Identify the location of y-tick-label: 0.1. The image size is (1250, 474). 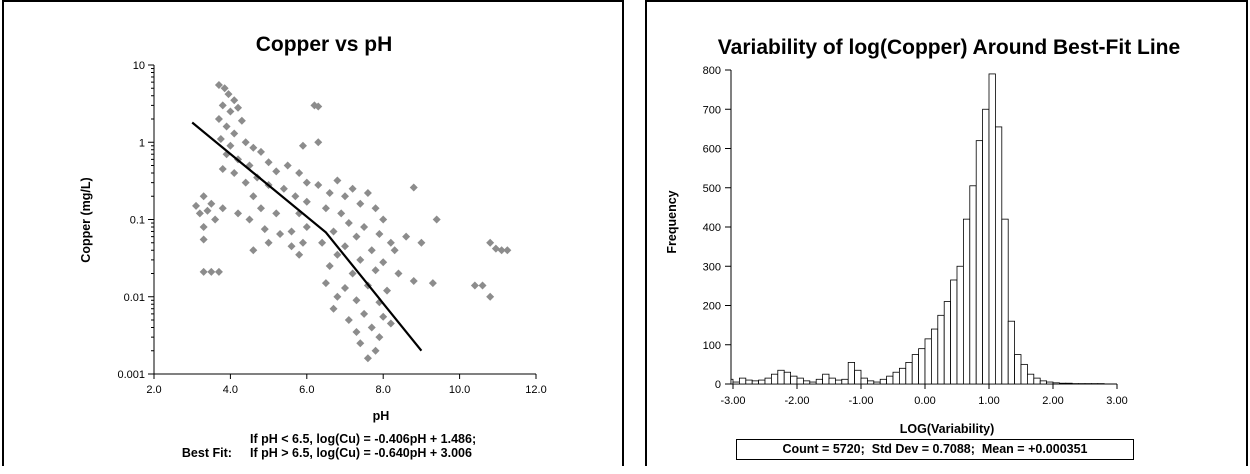
(137, 221).